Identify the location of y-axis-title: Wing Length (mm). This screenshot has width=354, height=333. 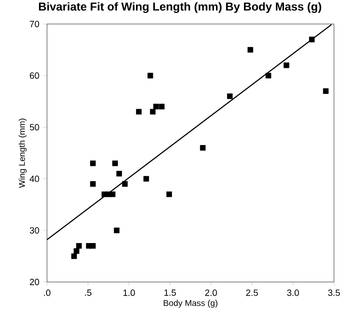
(22, 153).